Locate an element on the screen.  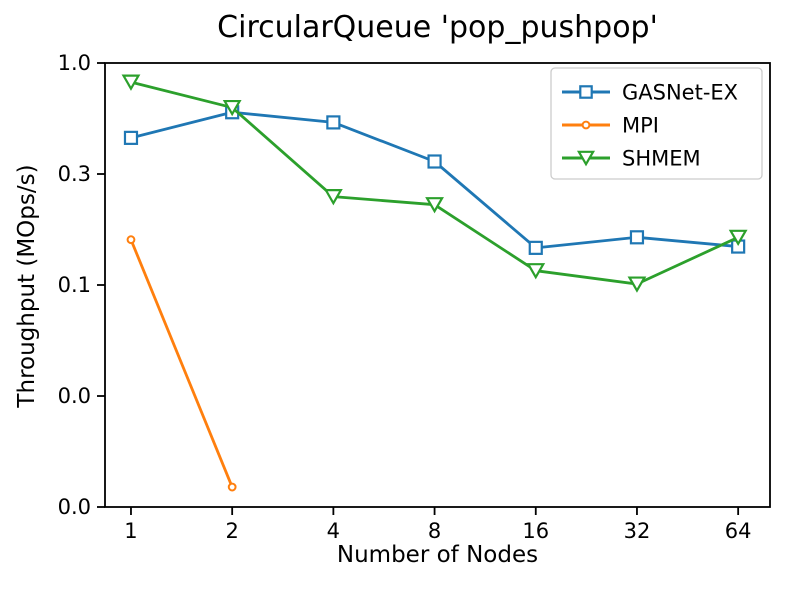
x-tick-label: 8 is located at coordinates (434, 531).